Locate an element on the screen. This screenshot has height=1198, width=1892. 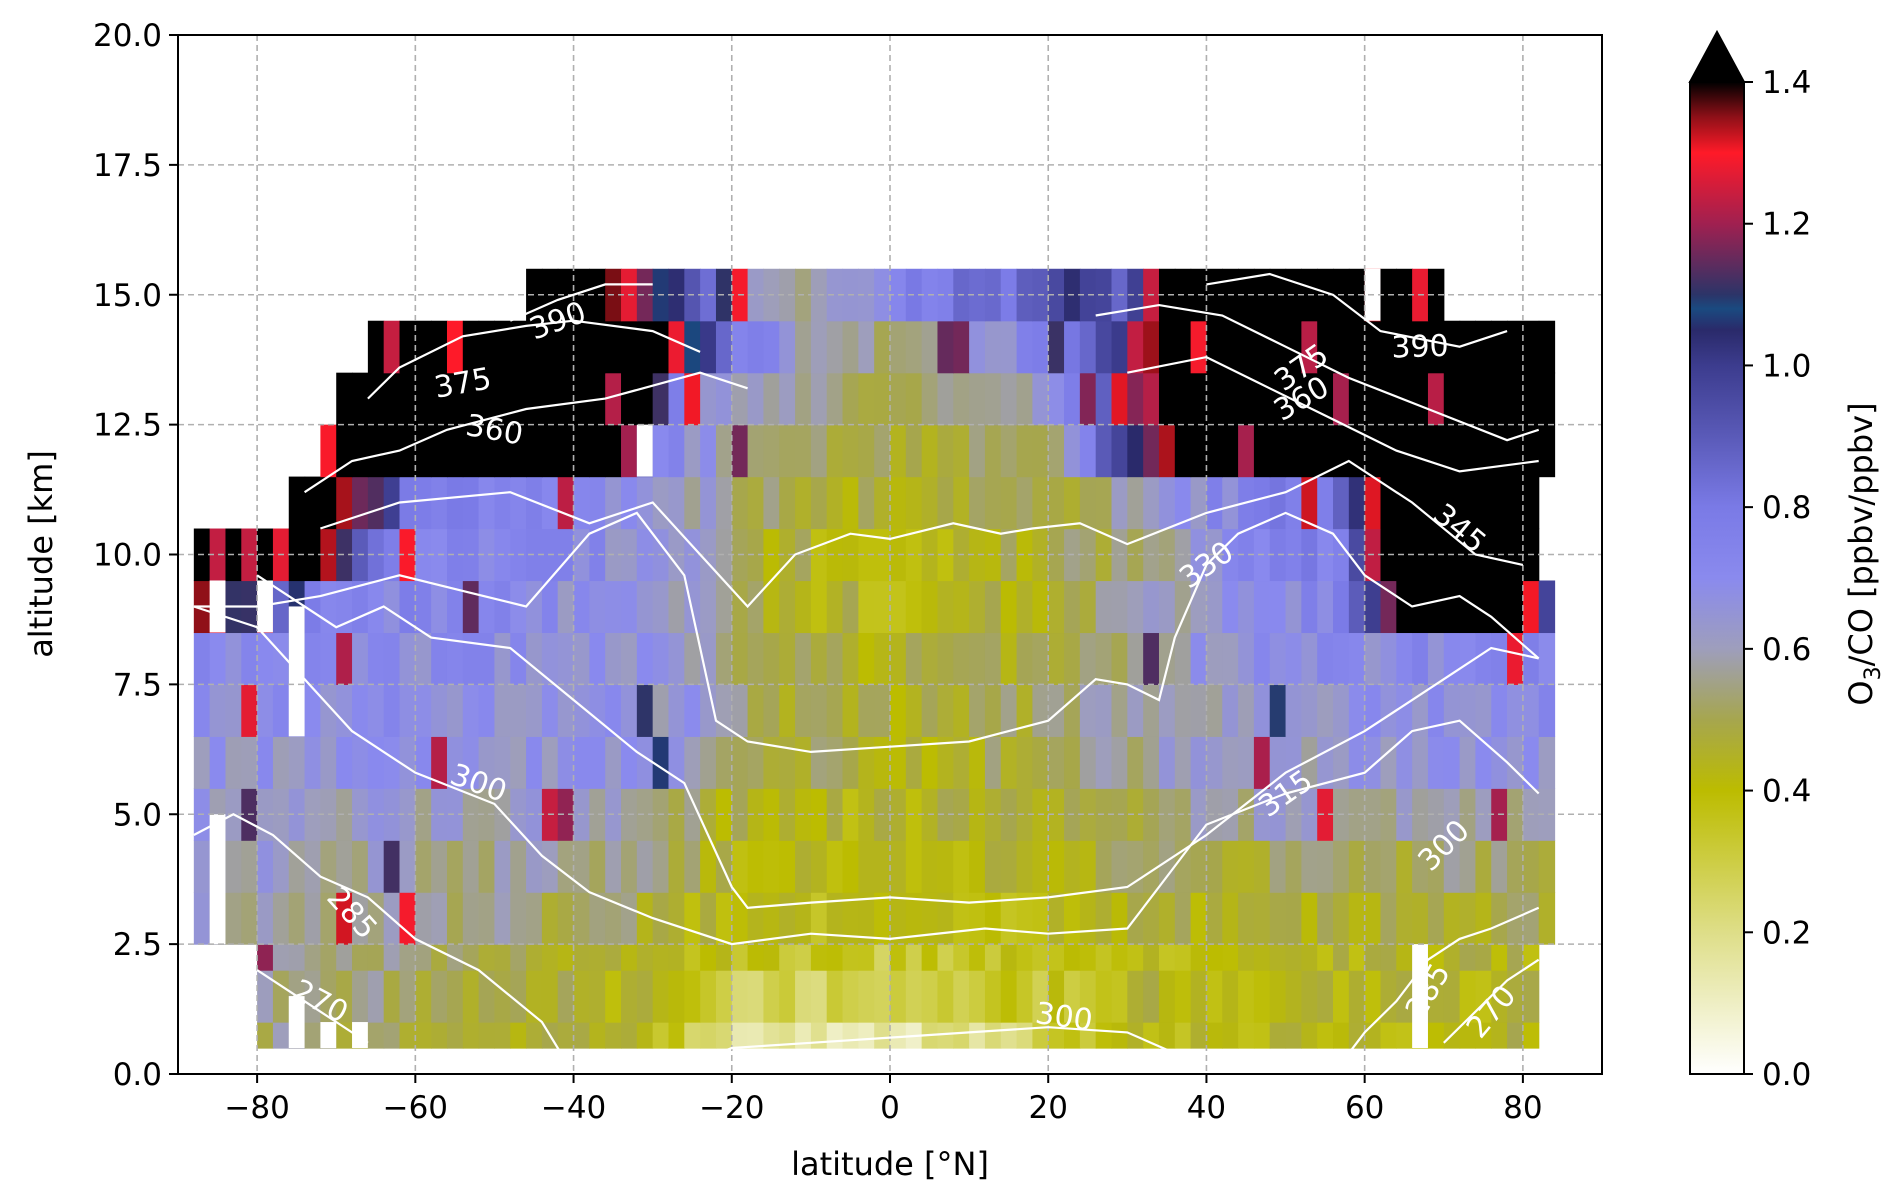
data-gap is located at coordinates (328, 1035).